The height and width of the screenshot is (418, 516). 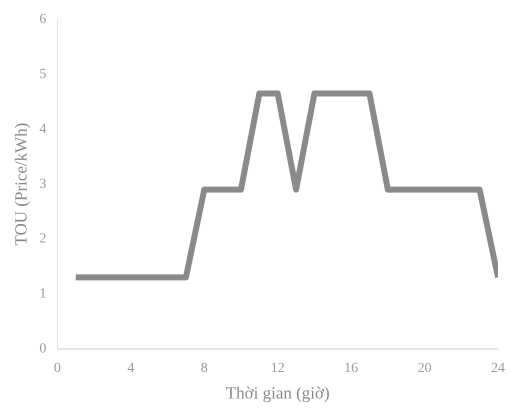 I want to click on x-tick-label: 4, so click(x=130, y=368).